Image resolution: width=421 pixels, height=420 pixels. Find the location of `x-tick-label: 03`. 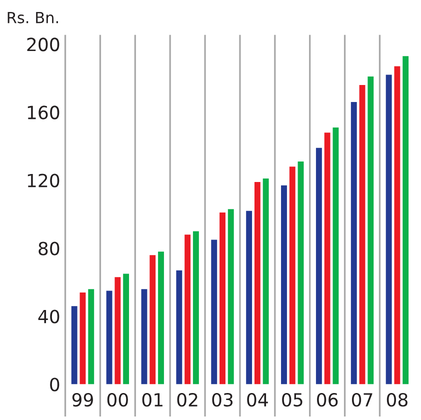

x-tick-label: 03 is located at coordinates (222, 399).